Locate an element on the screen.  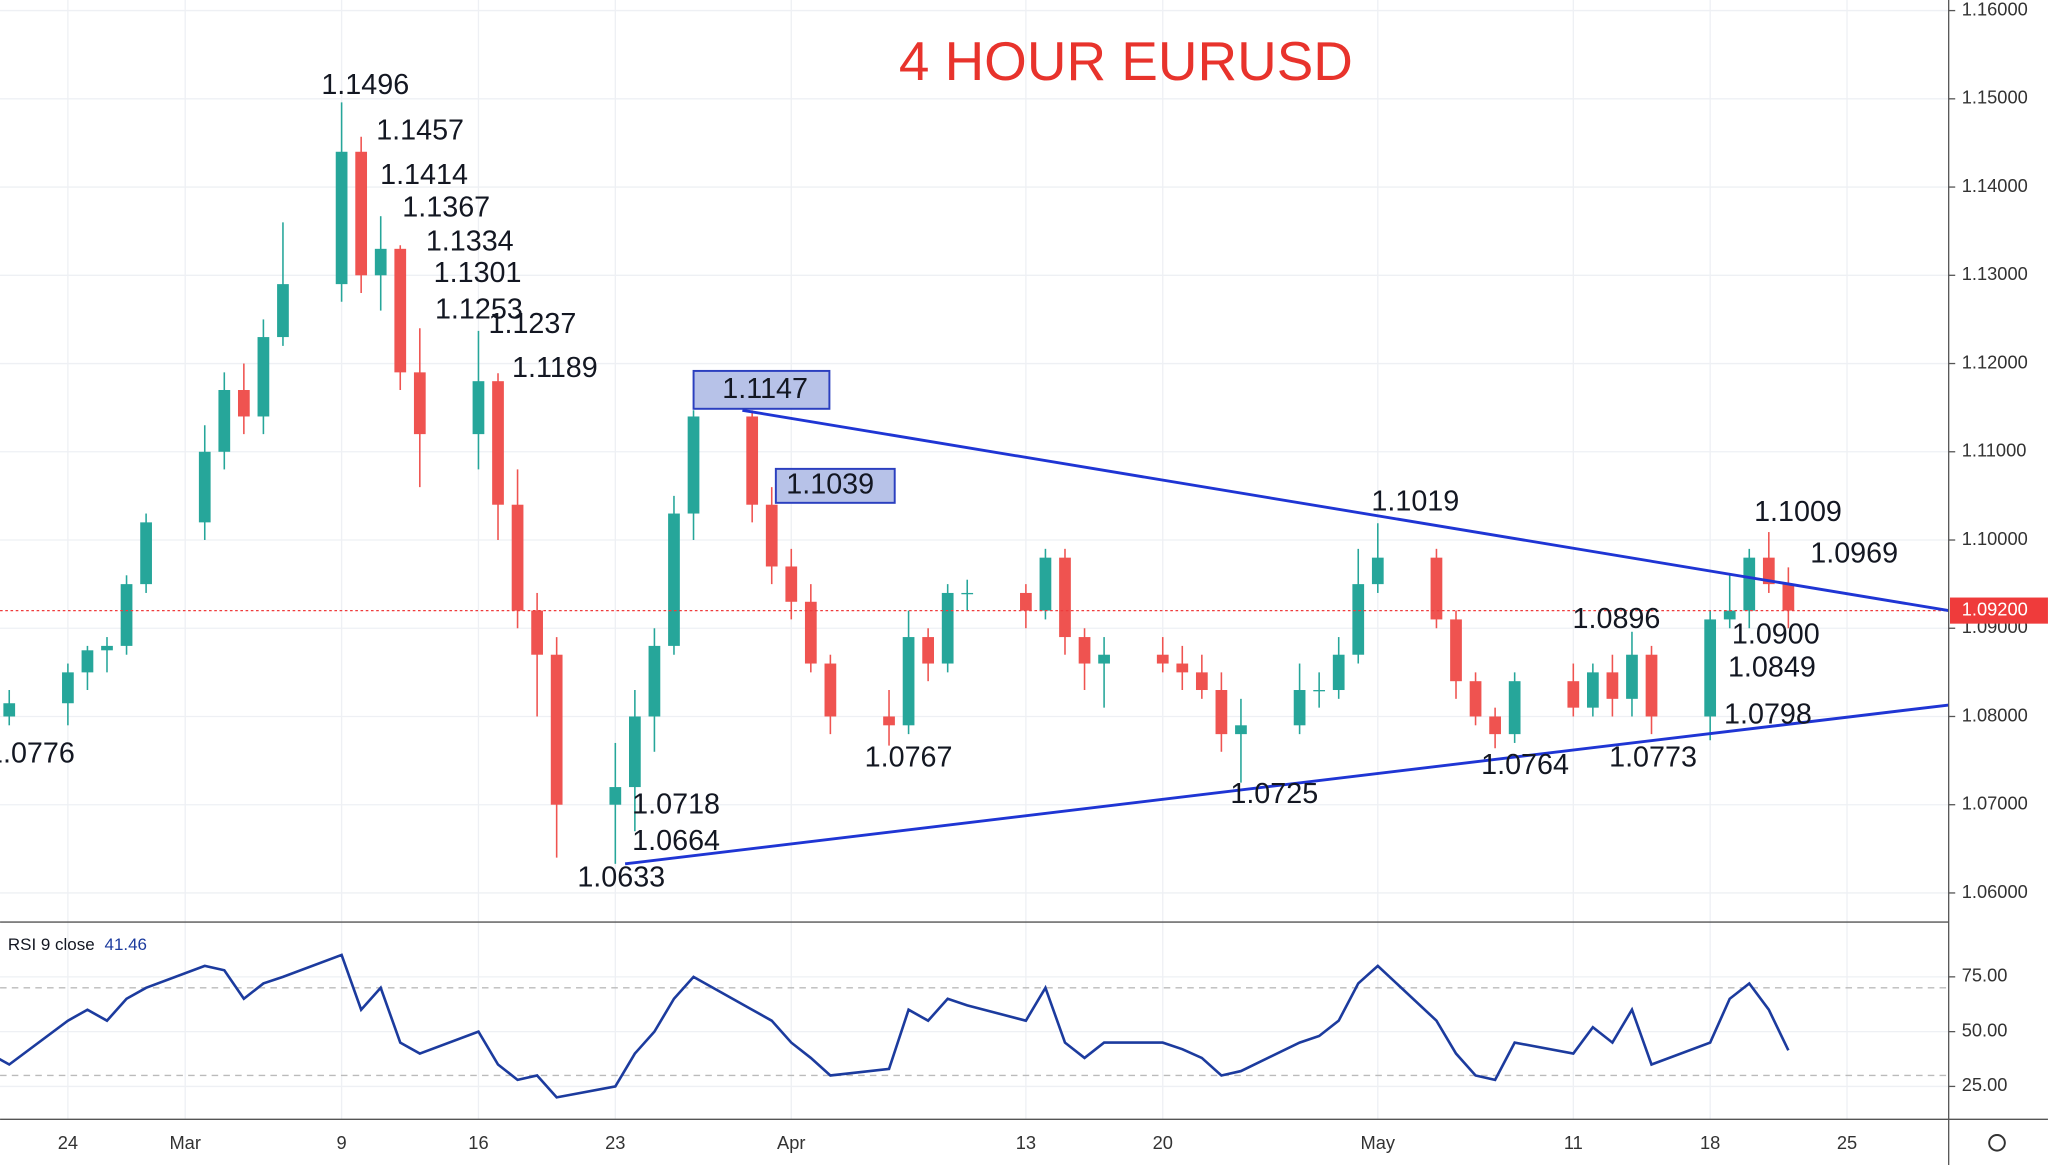
trendline is located at coordinates (1286, 784).